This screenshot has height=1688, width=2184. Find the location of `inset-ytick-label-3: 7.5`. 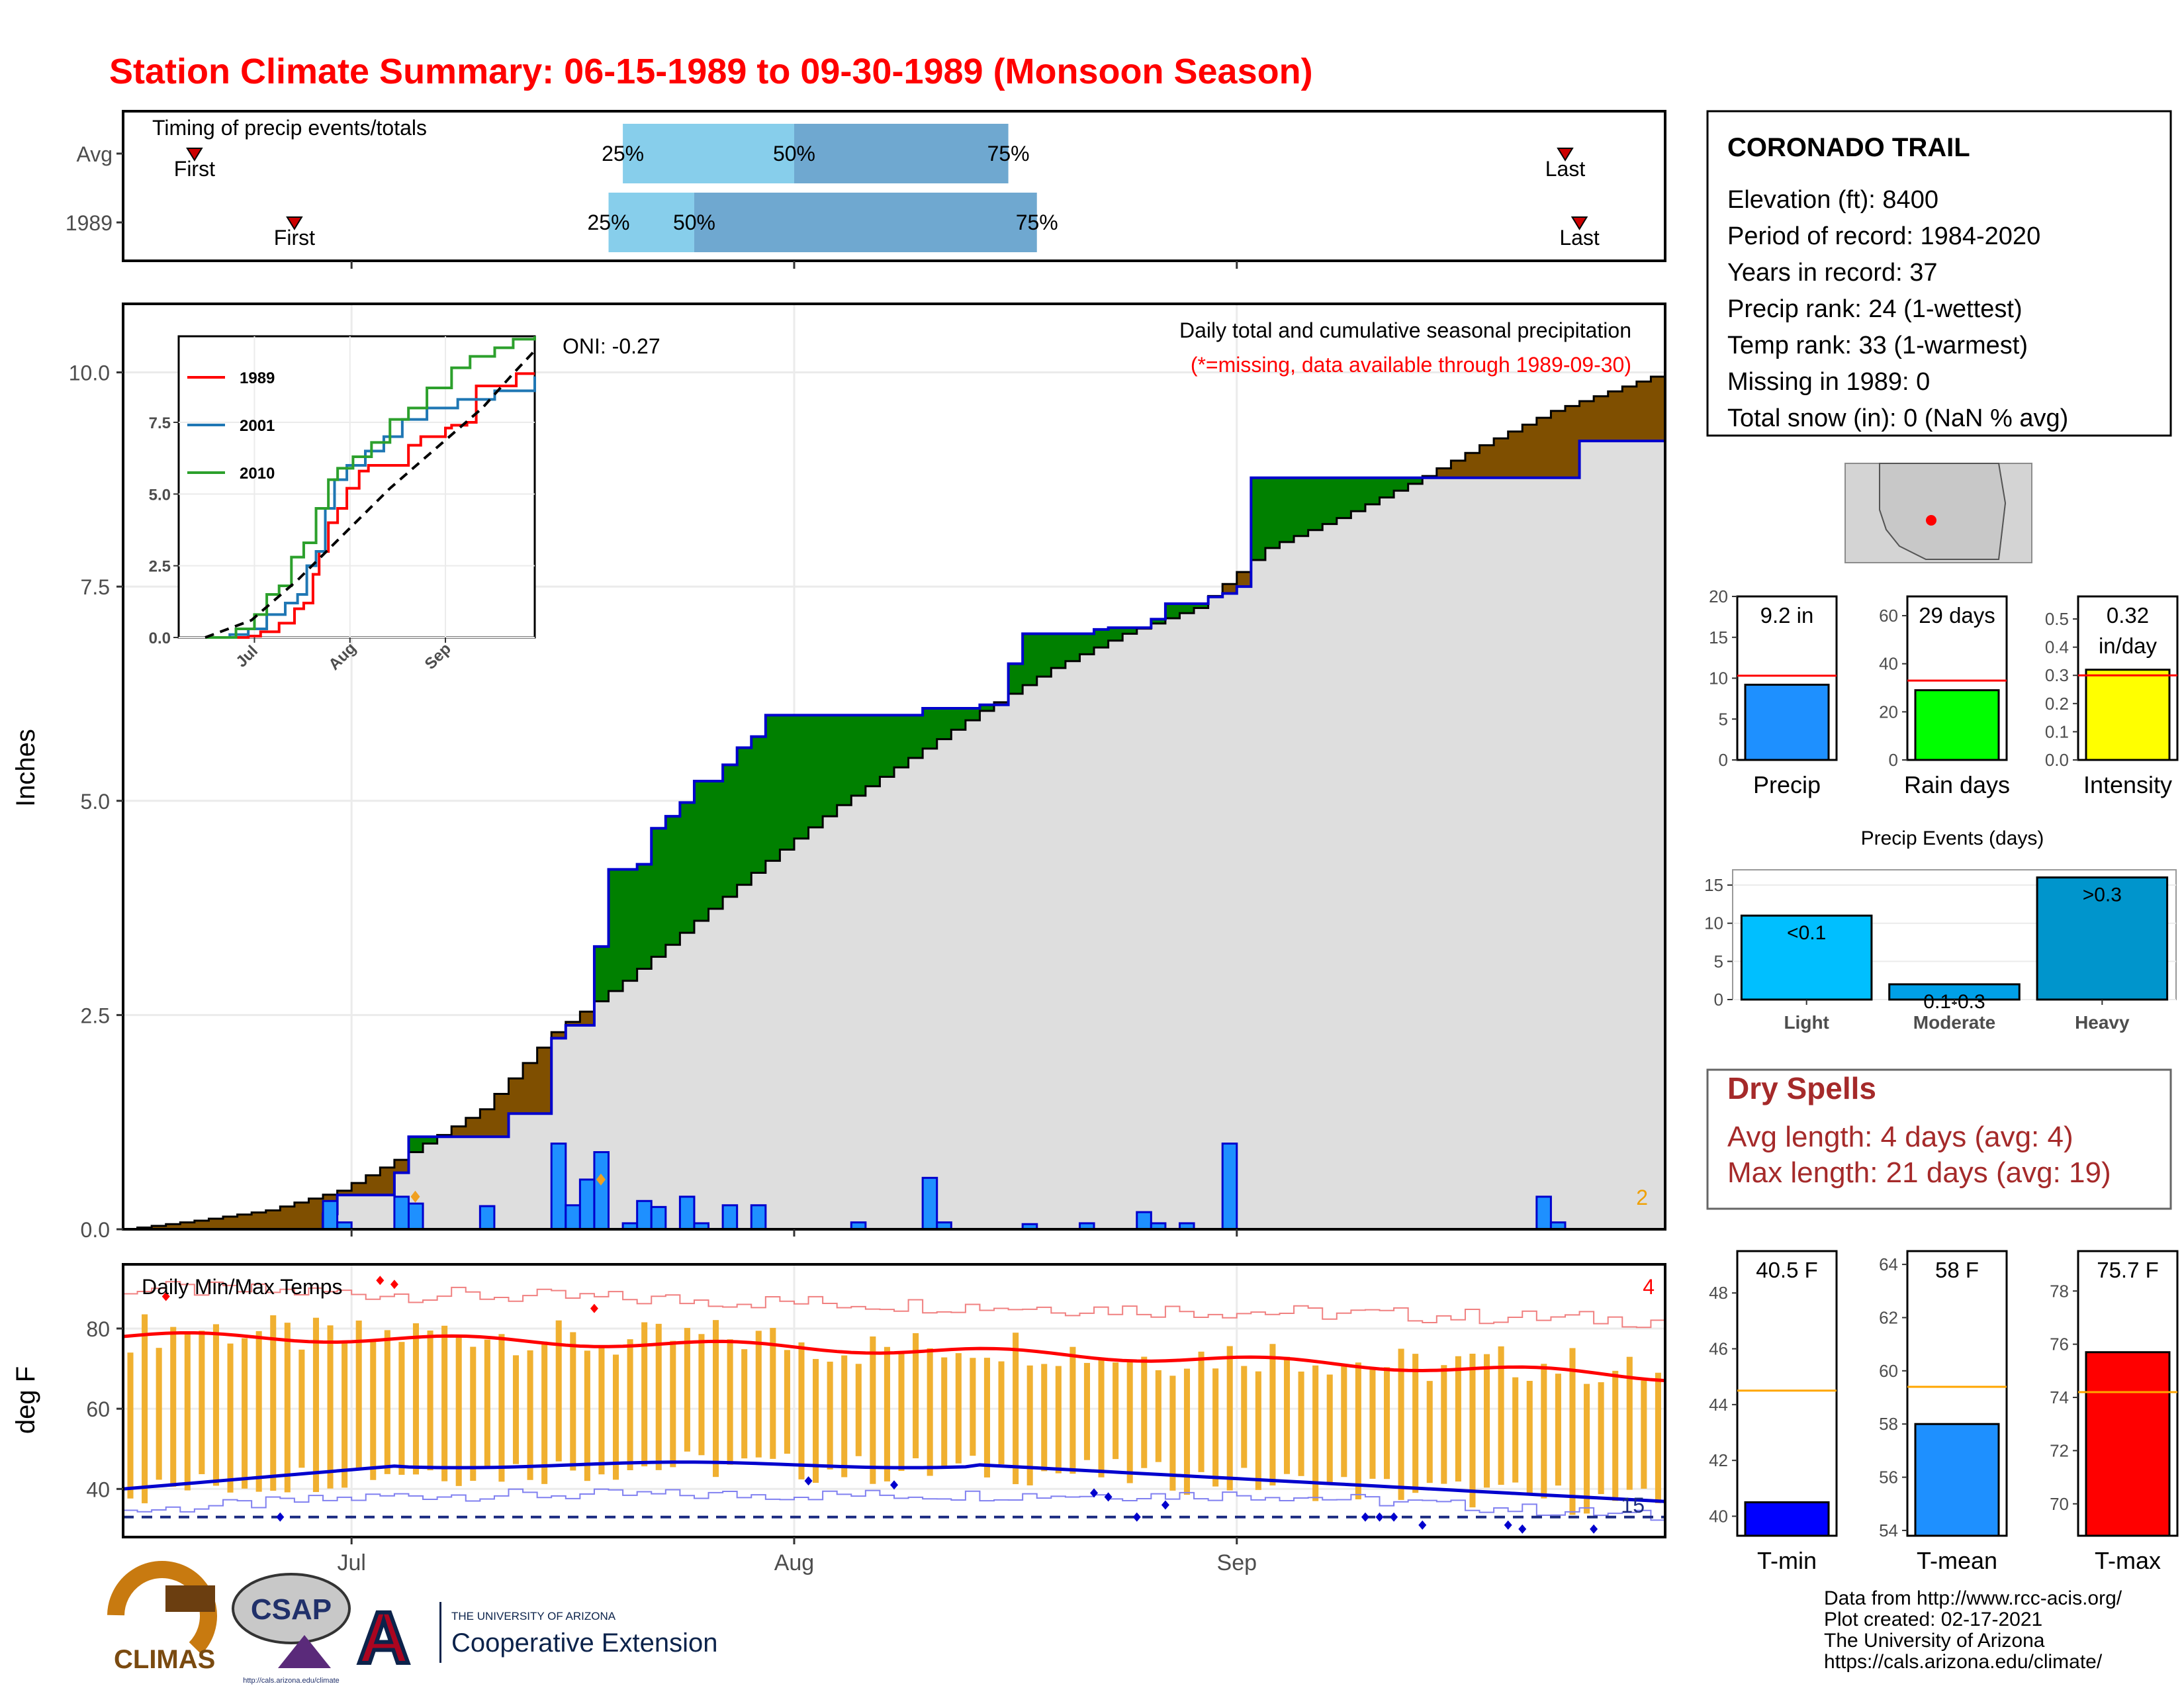

inset-ytick-label-3: 7.5 is located at coordinates (160, 423).